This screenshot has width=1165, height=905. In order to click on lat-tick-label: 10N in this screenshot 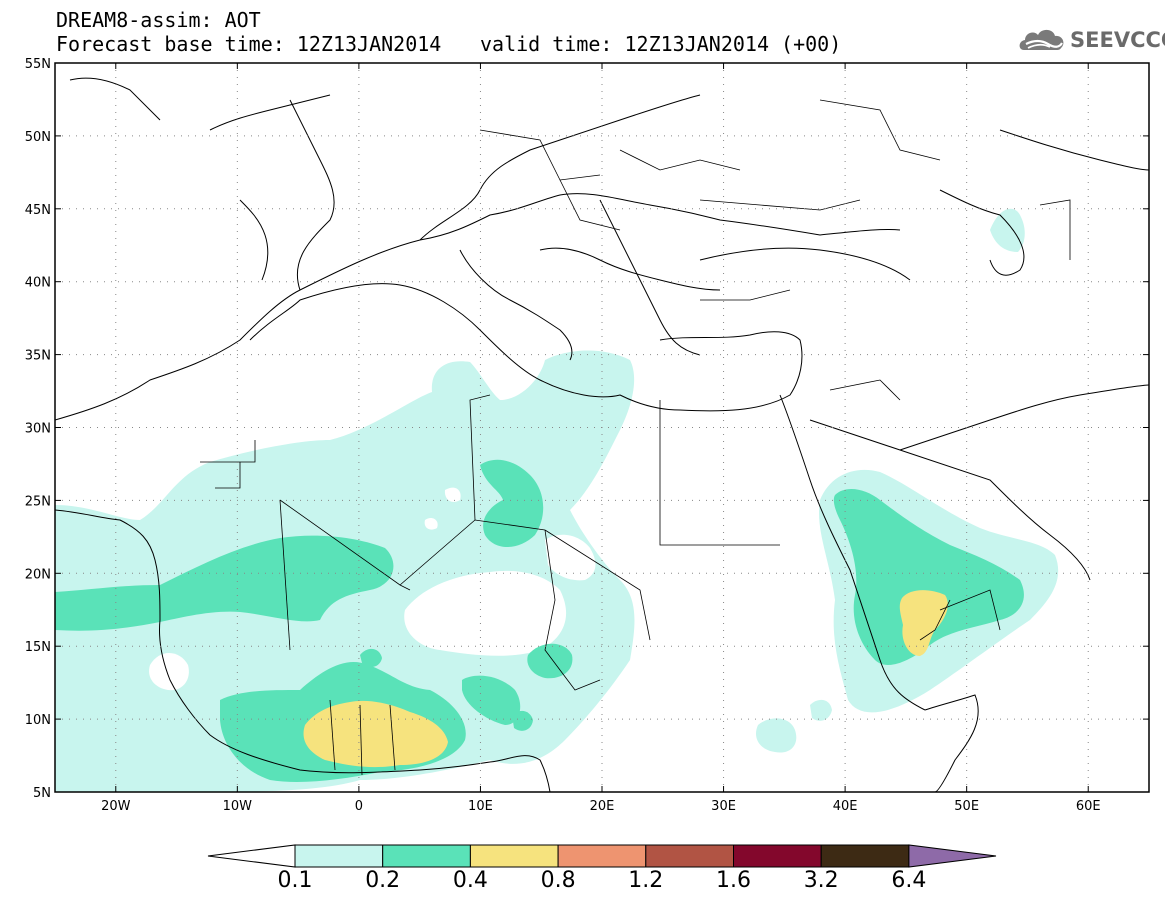, I will do `click(38, 720)`.